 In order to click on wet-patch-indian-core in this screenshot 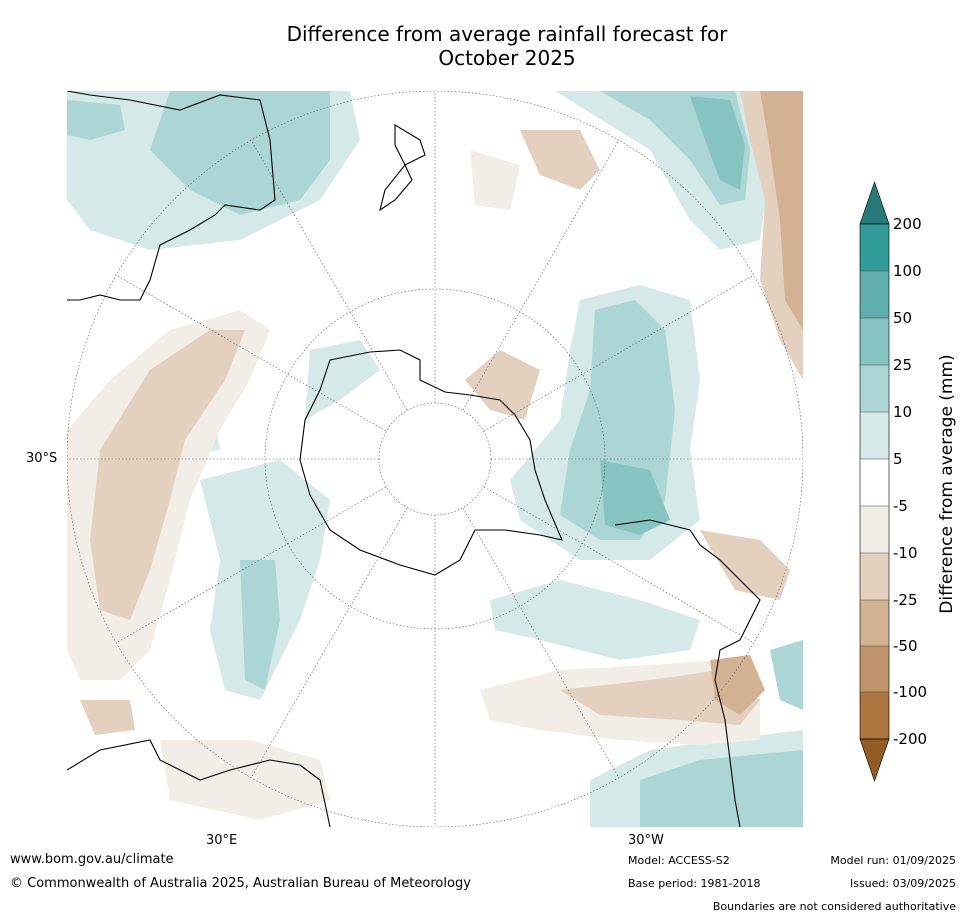, I will do `click(260, 625)`.